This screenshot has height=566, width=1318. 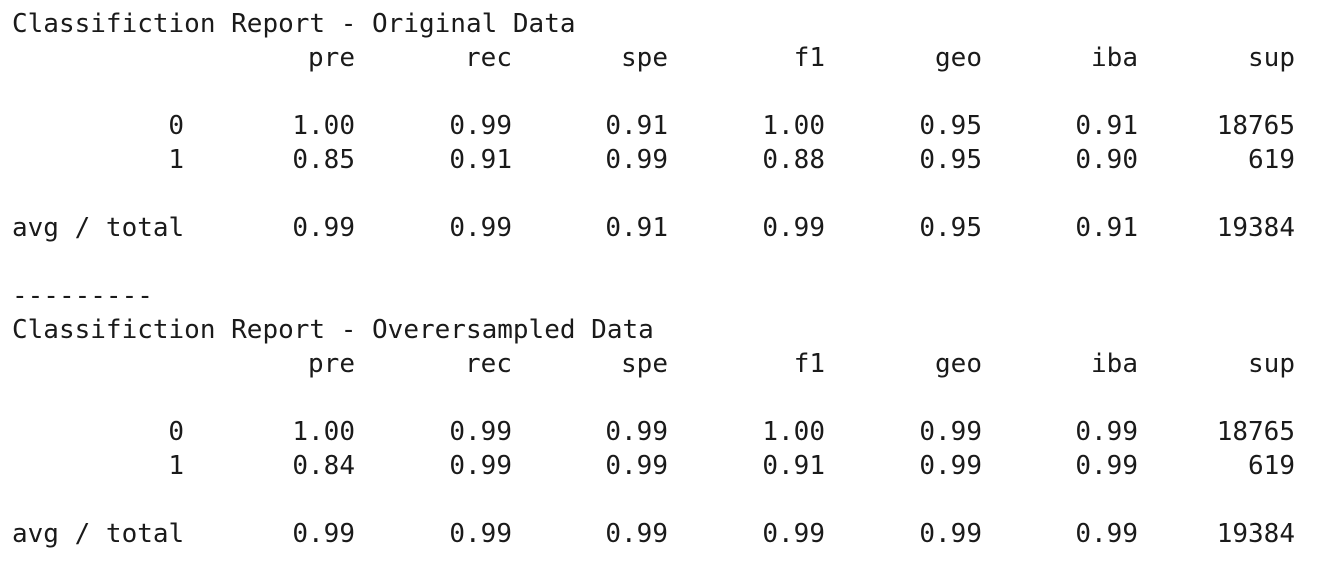 What do you see at coordinates (950, 228) in the screenshot?
I see `total-cell: 0.95` at bounding box center [950, 228].